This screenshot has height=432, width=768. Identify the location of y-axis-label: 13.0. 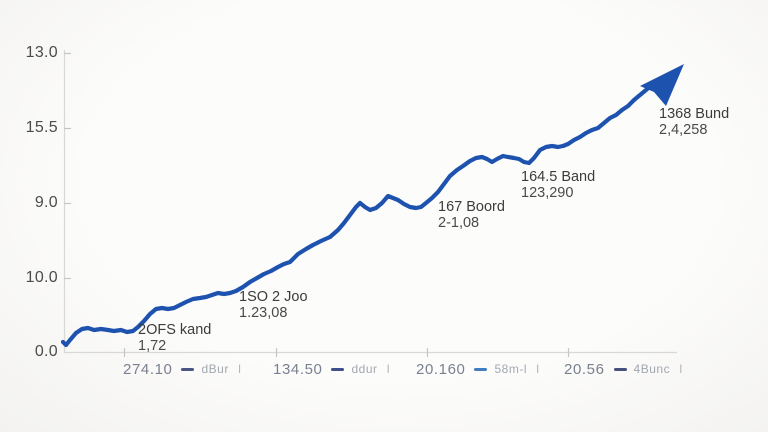
(41, 52).